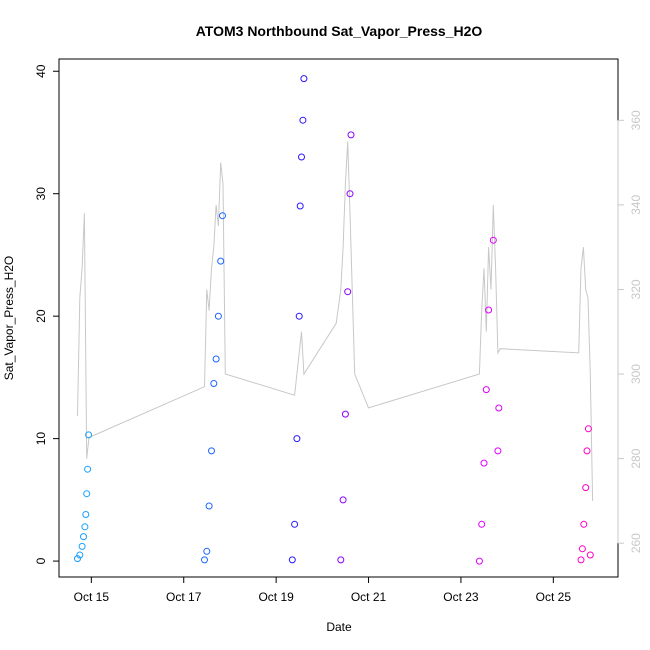 The image size is (650, 650). Describe the element at coordinates (339, 627) in the screenshot. I see `x-axis-label: Date` at that location.